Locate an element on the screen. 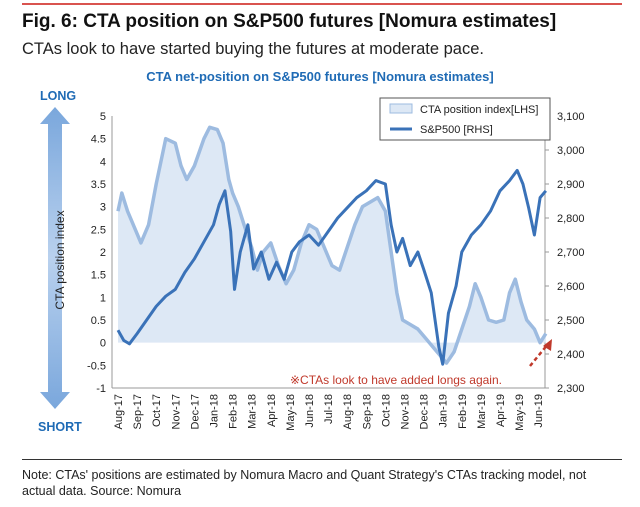 This screenshot has width=640, height=507. x-tick-label: May-19 is located at coordinates (520, 412).